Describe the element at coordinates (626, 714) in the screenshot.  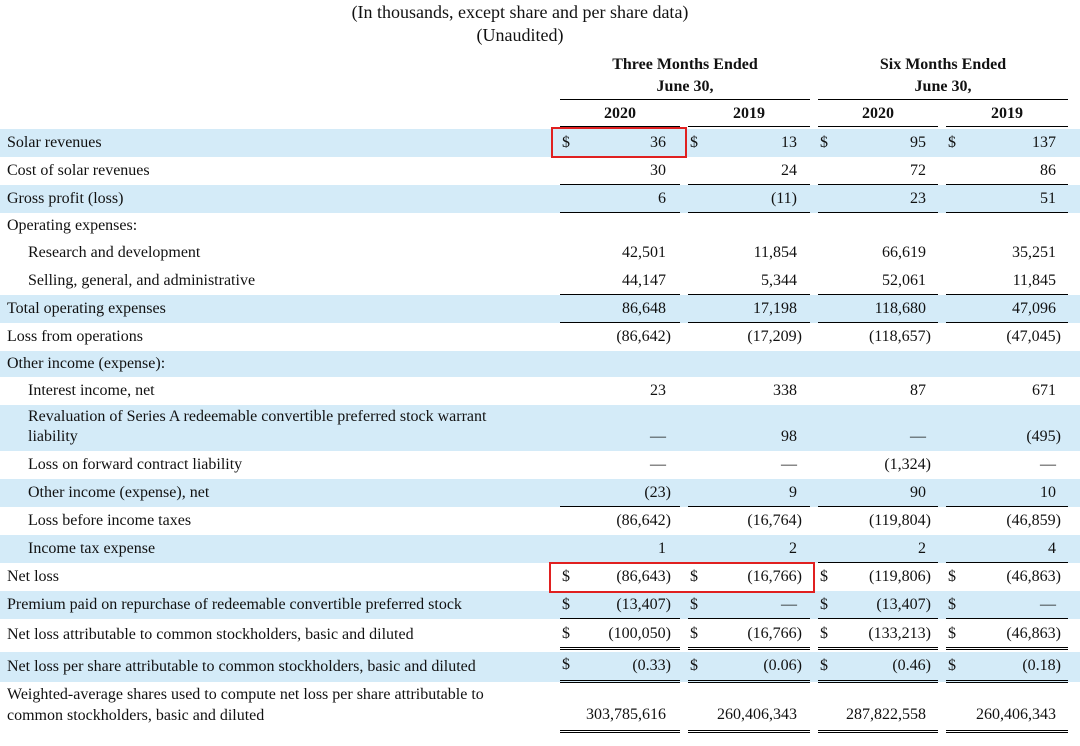
I see `value-q-2020: 303,785,616` at that location.